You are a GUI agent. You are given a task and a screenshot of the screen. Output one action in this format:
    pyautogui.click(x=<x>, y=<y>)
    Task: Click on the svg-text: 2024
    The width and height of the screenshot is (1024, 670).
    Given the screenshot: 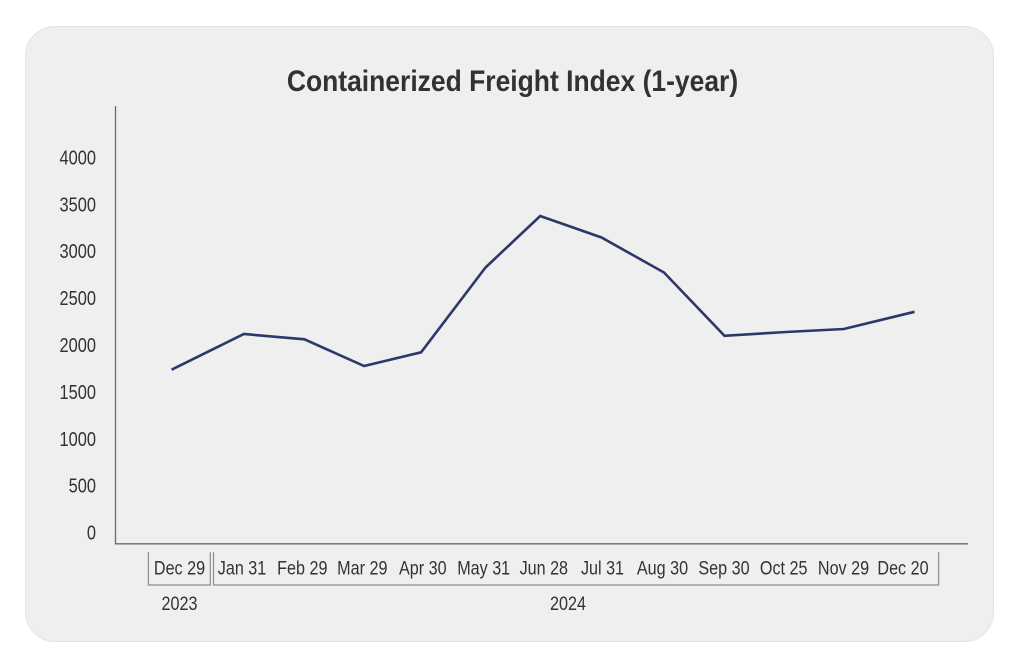 What is the action you would take?
    pyautogui.click(x=568, y=604)
    